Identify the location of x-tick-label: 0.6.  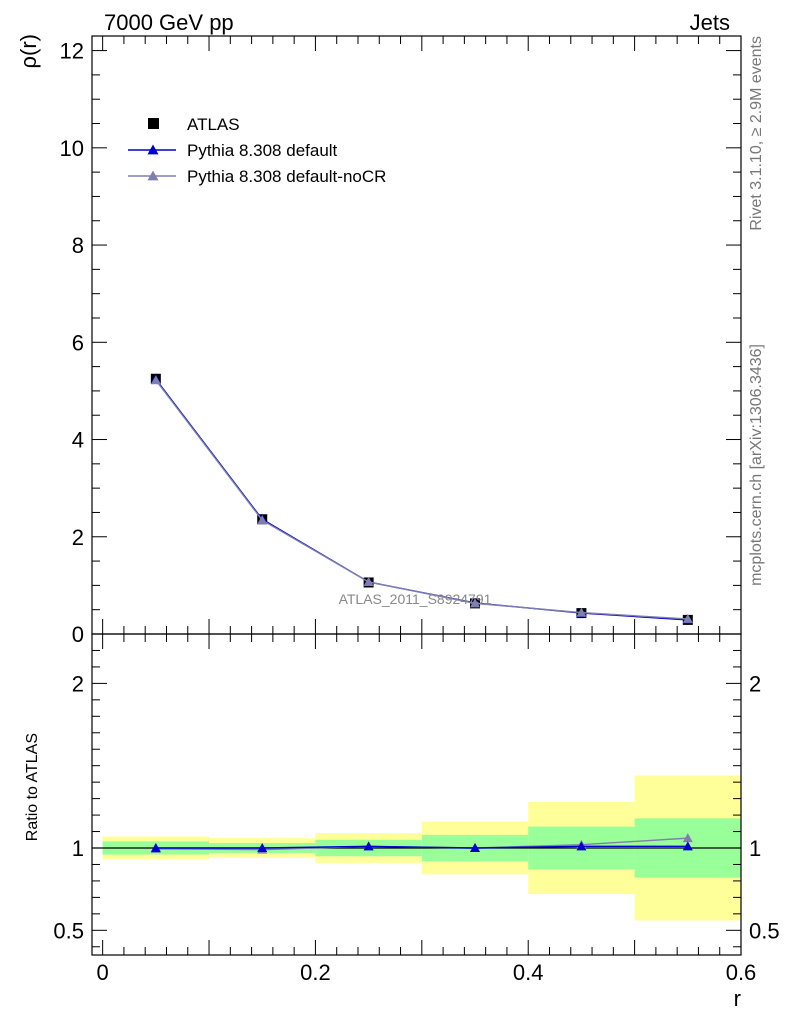
(741, 972).